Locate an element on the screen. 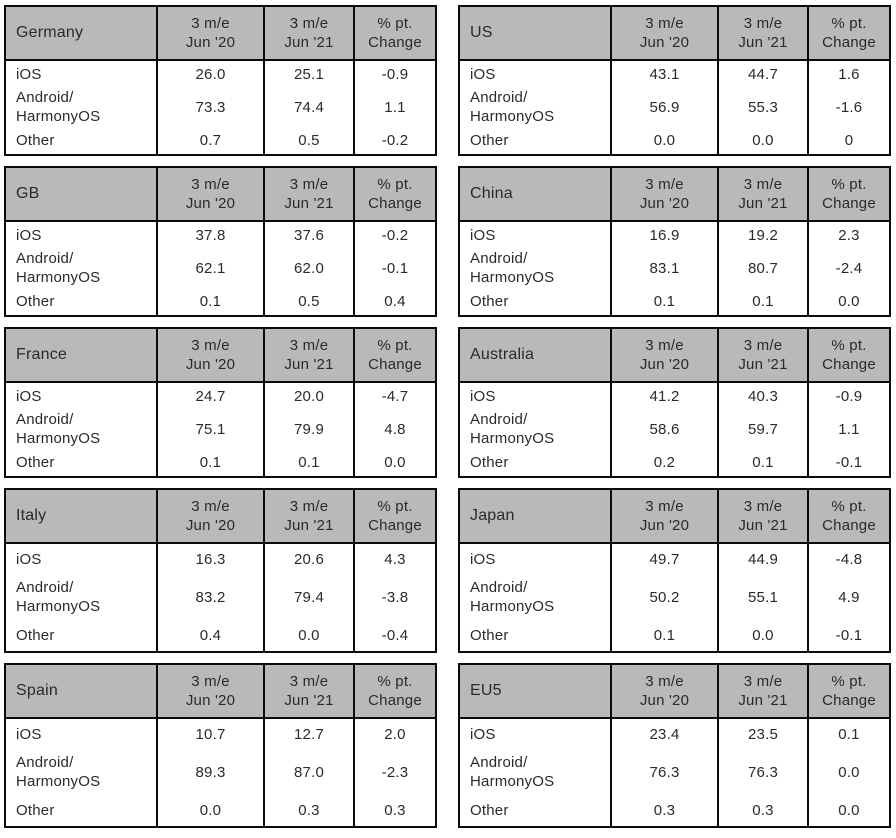 Image resolution: width=896 pixels, height=838 pixels. value-other-change: -0.1 is located at coordinates (848, 462).